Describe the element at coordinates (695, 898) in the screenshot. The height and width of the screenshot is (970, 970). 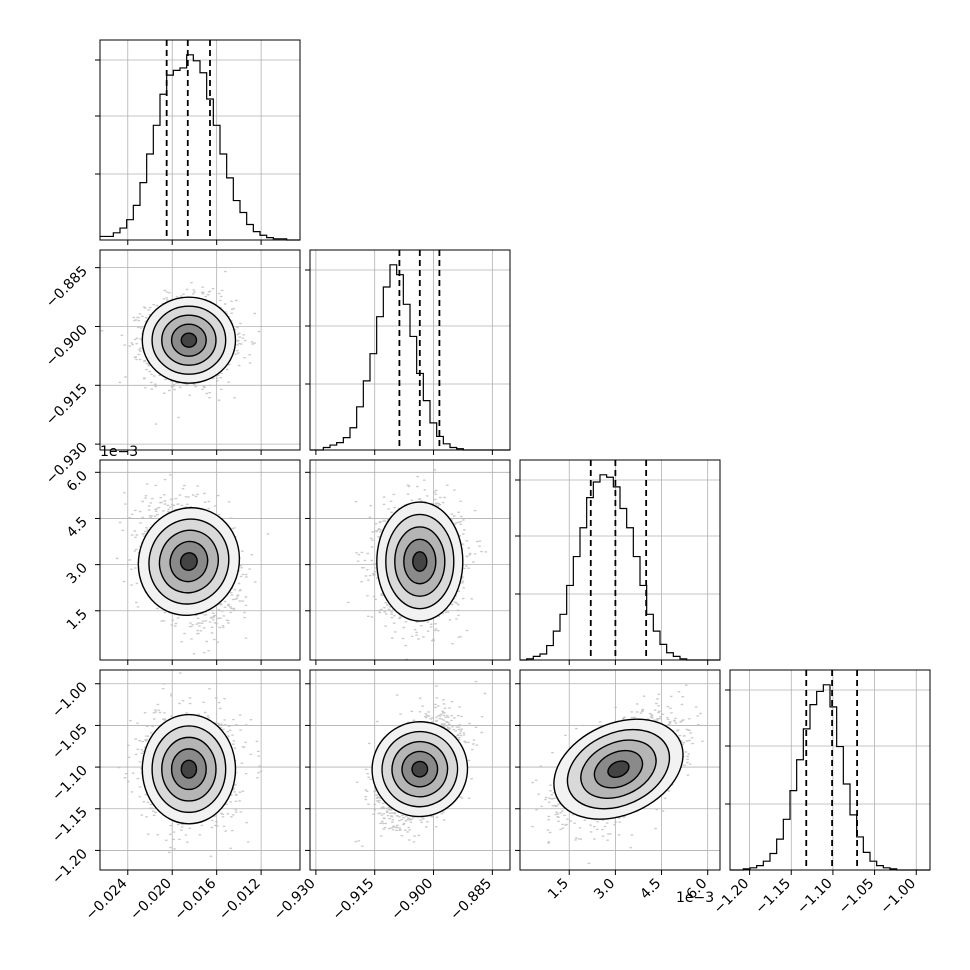
I see `x-offset-label: 1e−3` at that location.